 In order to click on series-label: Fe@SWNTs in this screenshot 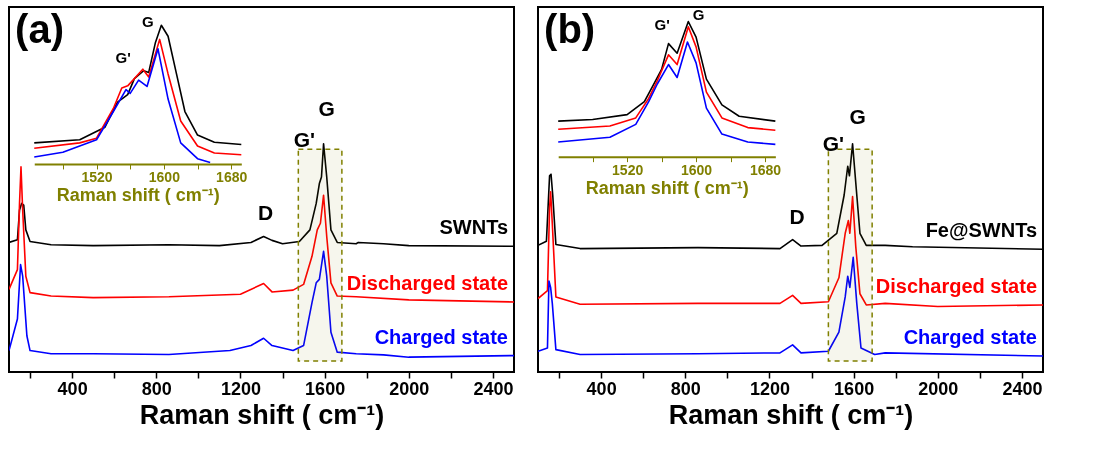, I will do `click(981, 230)`.